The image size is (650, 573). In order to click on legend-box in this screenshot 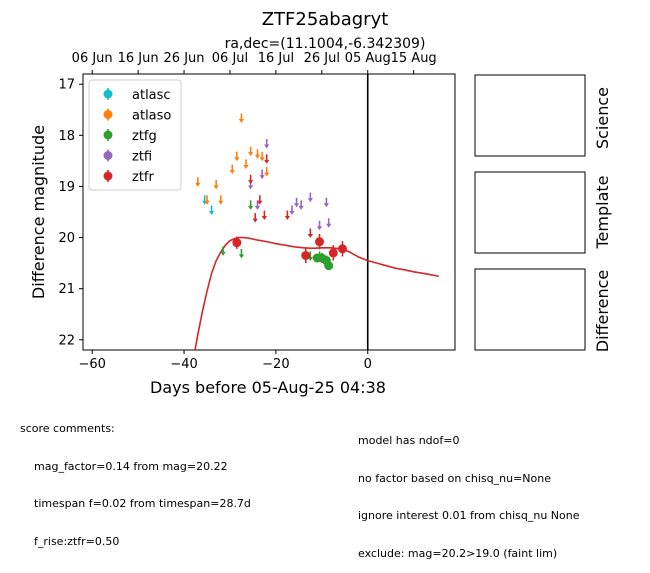, I will do `click(135, 135)`.